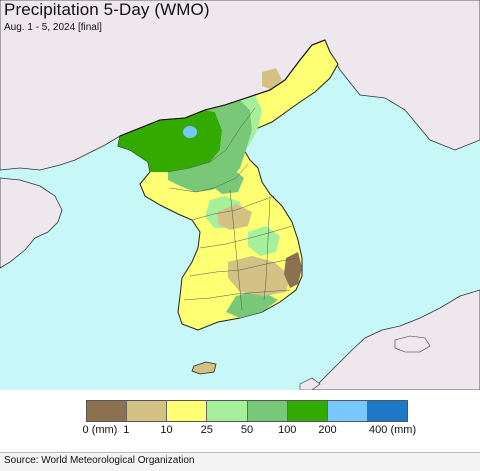 The height and width of the screenshot is (471, 480). I want to click on land-outside-japan-island, so click(412, 344).